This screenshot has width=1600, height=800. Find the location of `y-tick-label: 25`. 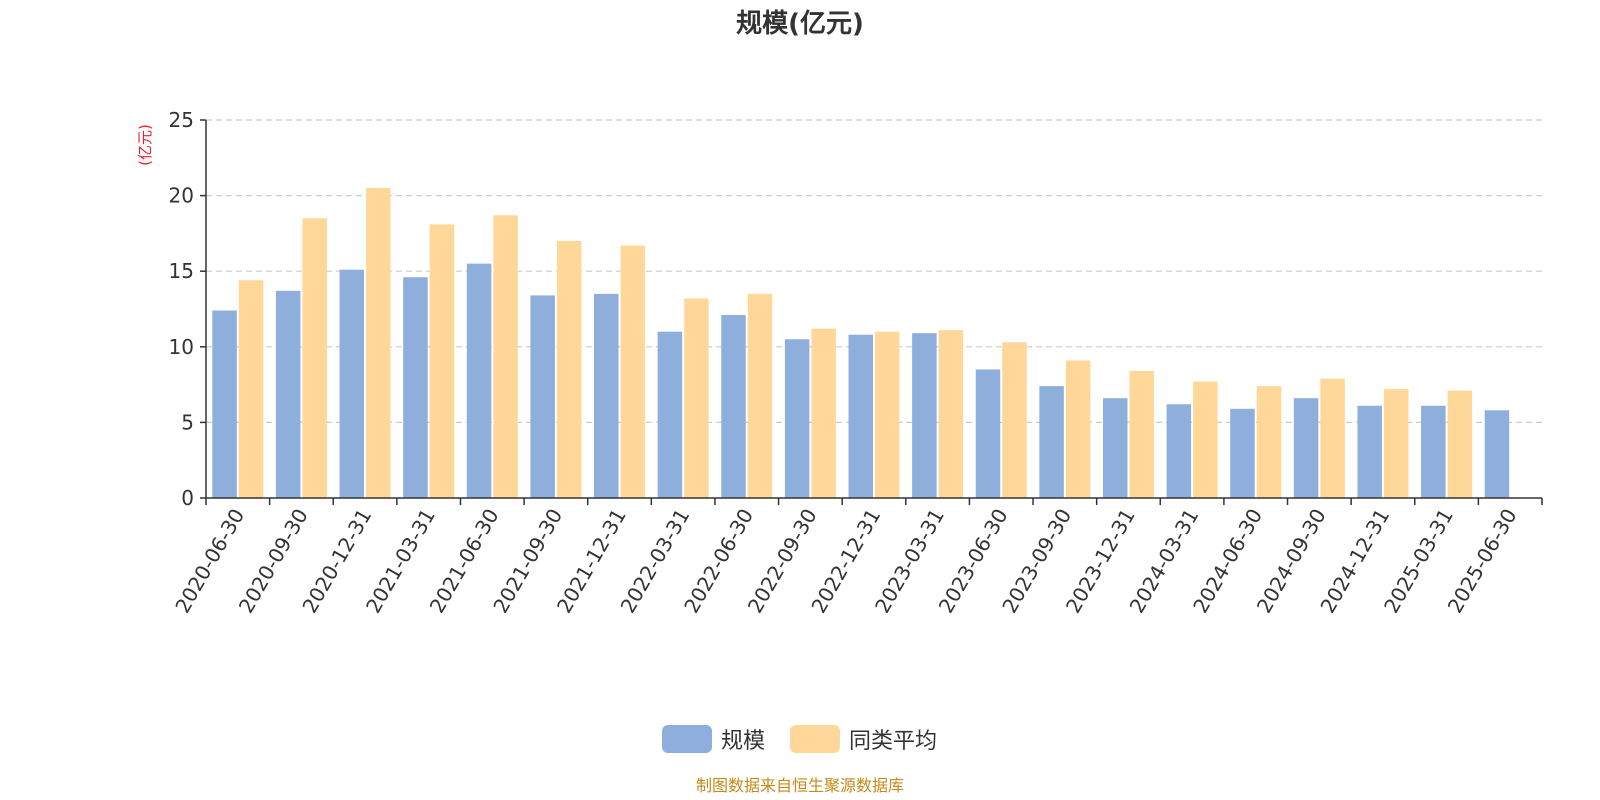

y-tick-label: 25 is located at coordinates (181, 120).